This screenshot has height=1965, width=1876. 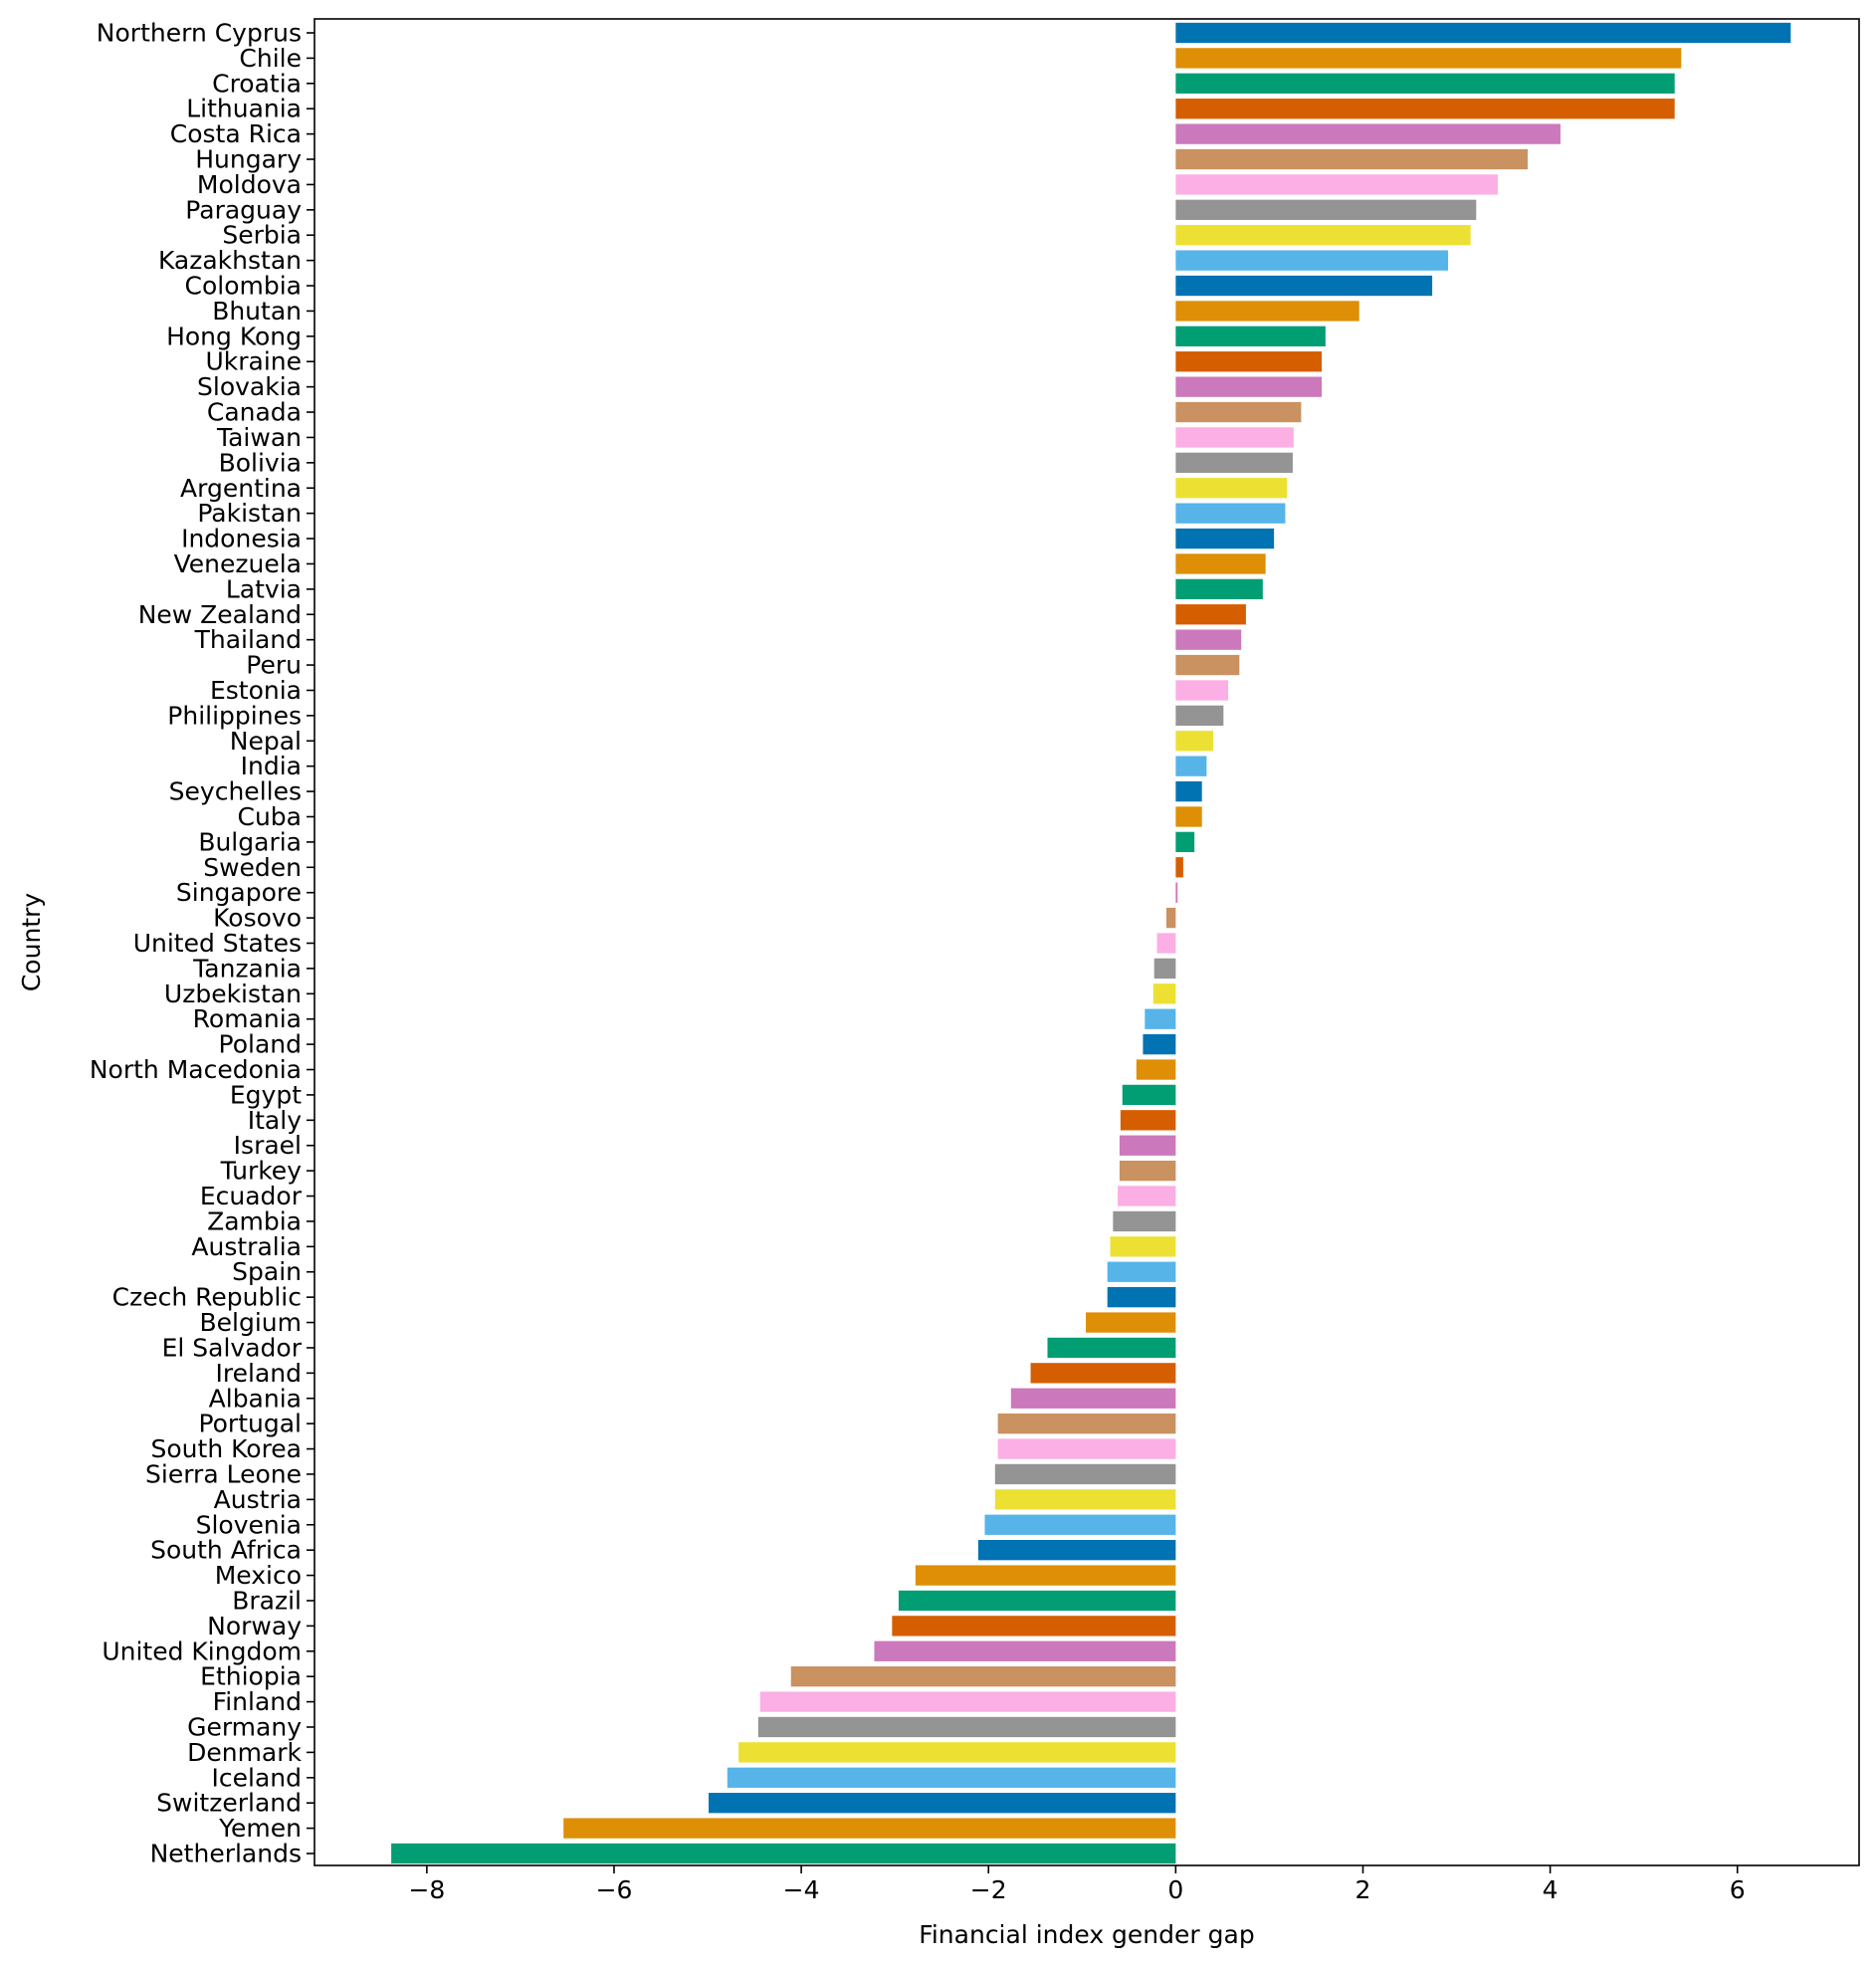 What do you see at coordinates (241, 539) in the screenshot?
I see `y-tick-label: Indonesia` at bounding box center [241, 539].